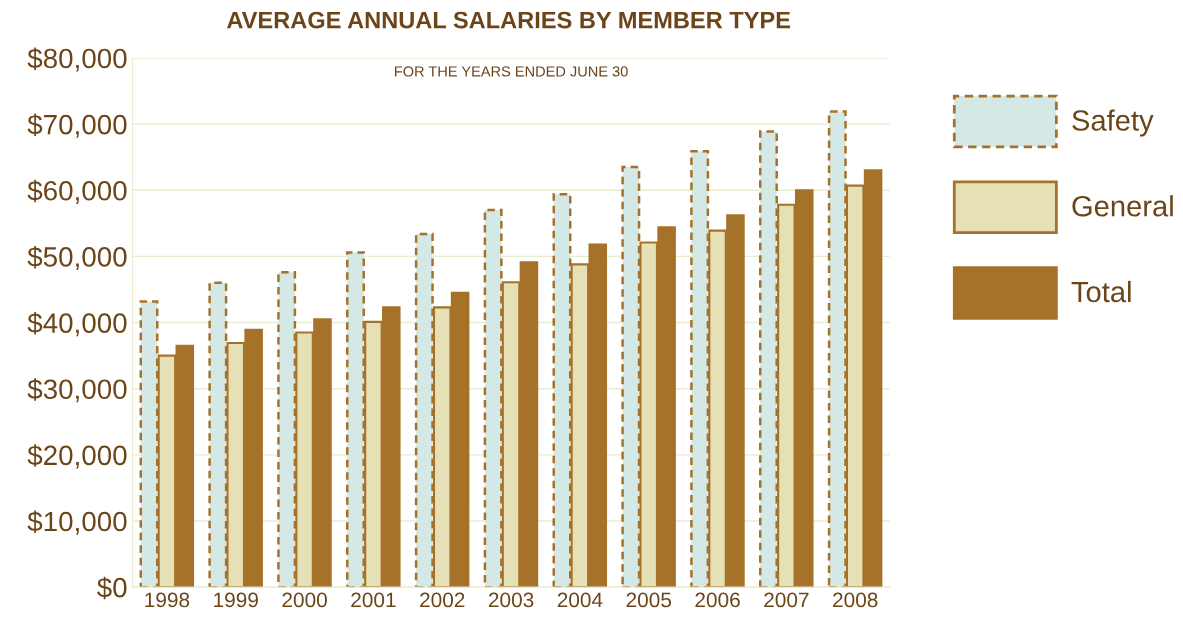  What do you see at coordinates (236, 600) in the screenshot?
I see `x-tick-label: 1999` at bounding box center [236, 600].